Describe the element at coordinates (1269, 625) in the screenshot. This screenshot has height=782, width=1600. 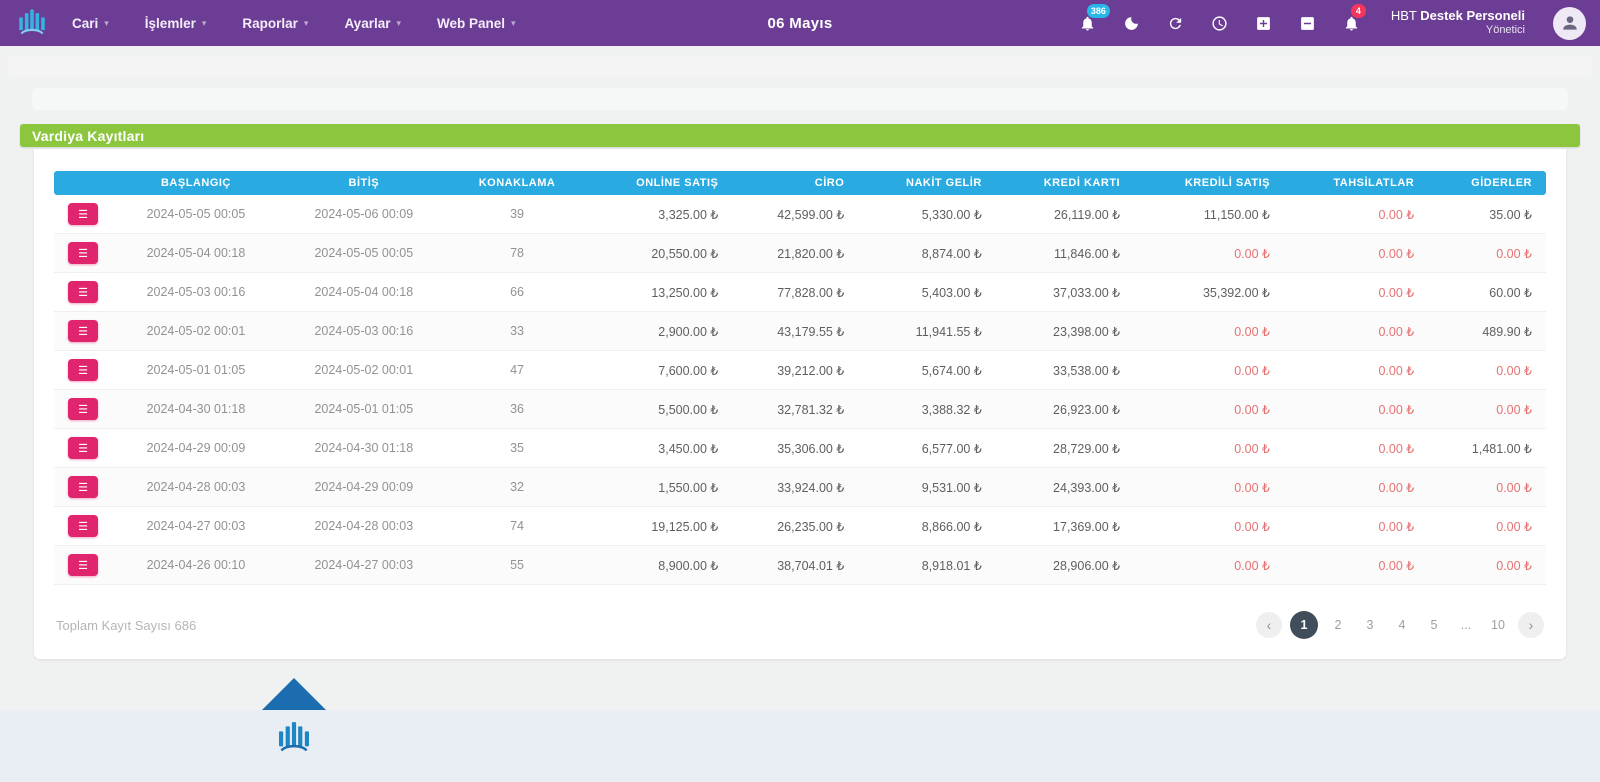
I see `pagination-prev-button: ‹` at that location.